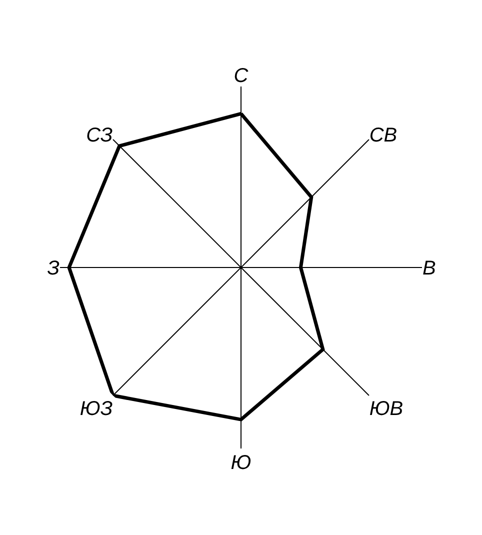  What do you see at coordinates (241, 76) in the screenshot?
I see `spoke-label: С` at bounding box center [241, 76].